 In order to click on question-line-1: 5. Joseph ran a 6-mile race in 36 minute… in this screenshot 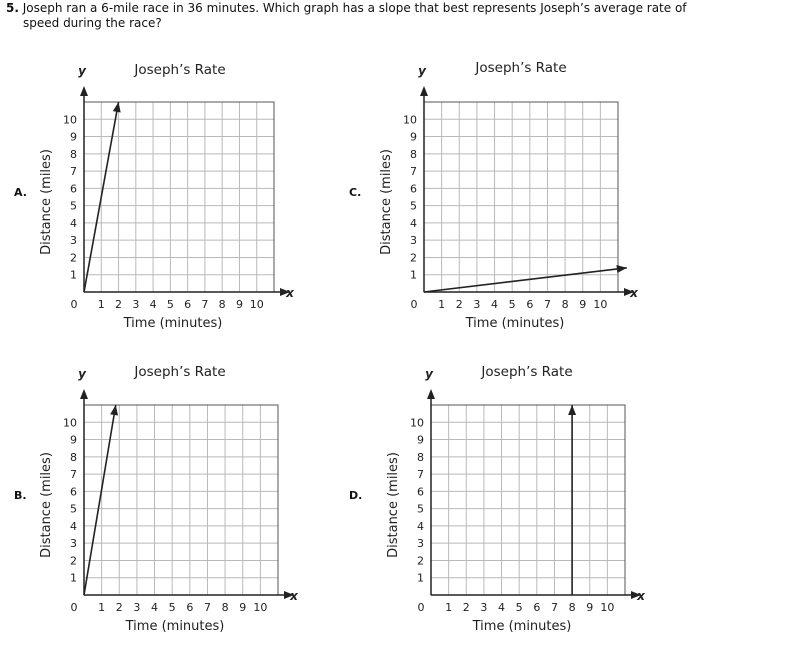, I will do `click(391, 8)`.